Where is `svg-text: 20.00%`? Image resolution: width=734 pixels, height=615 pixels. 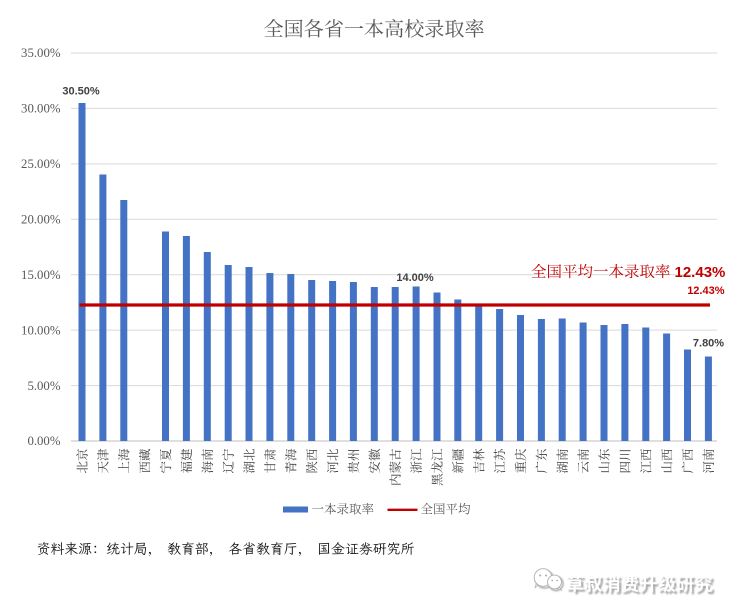 svg-text: 20.00% is located at coordinates (41, 220).